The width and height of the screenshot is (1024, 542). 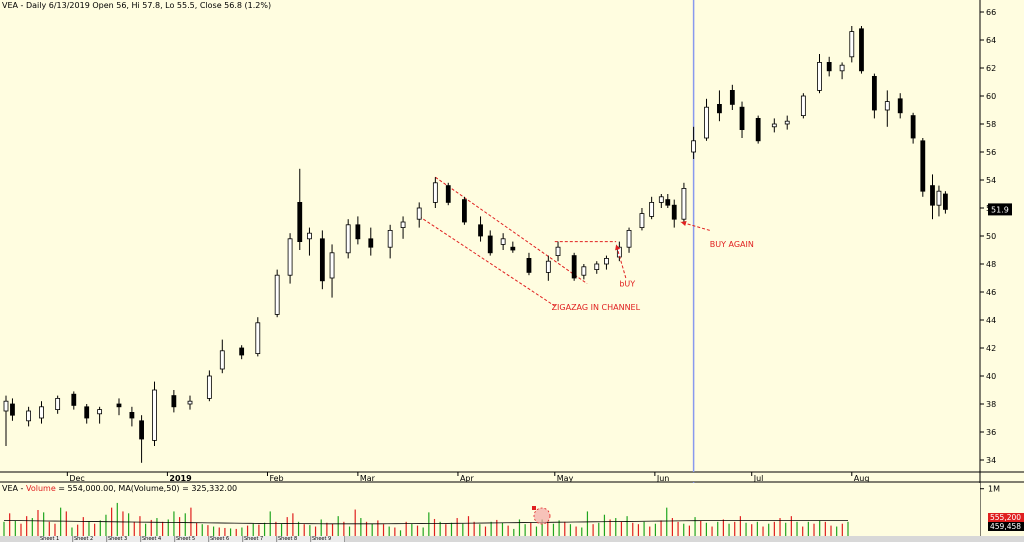 I want to click on x-tick-label: Feb, so click(x=276, y=478).